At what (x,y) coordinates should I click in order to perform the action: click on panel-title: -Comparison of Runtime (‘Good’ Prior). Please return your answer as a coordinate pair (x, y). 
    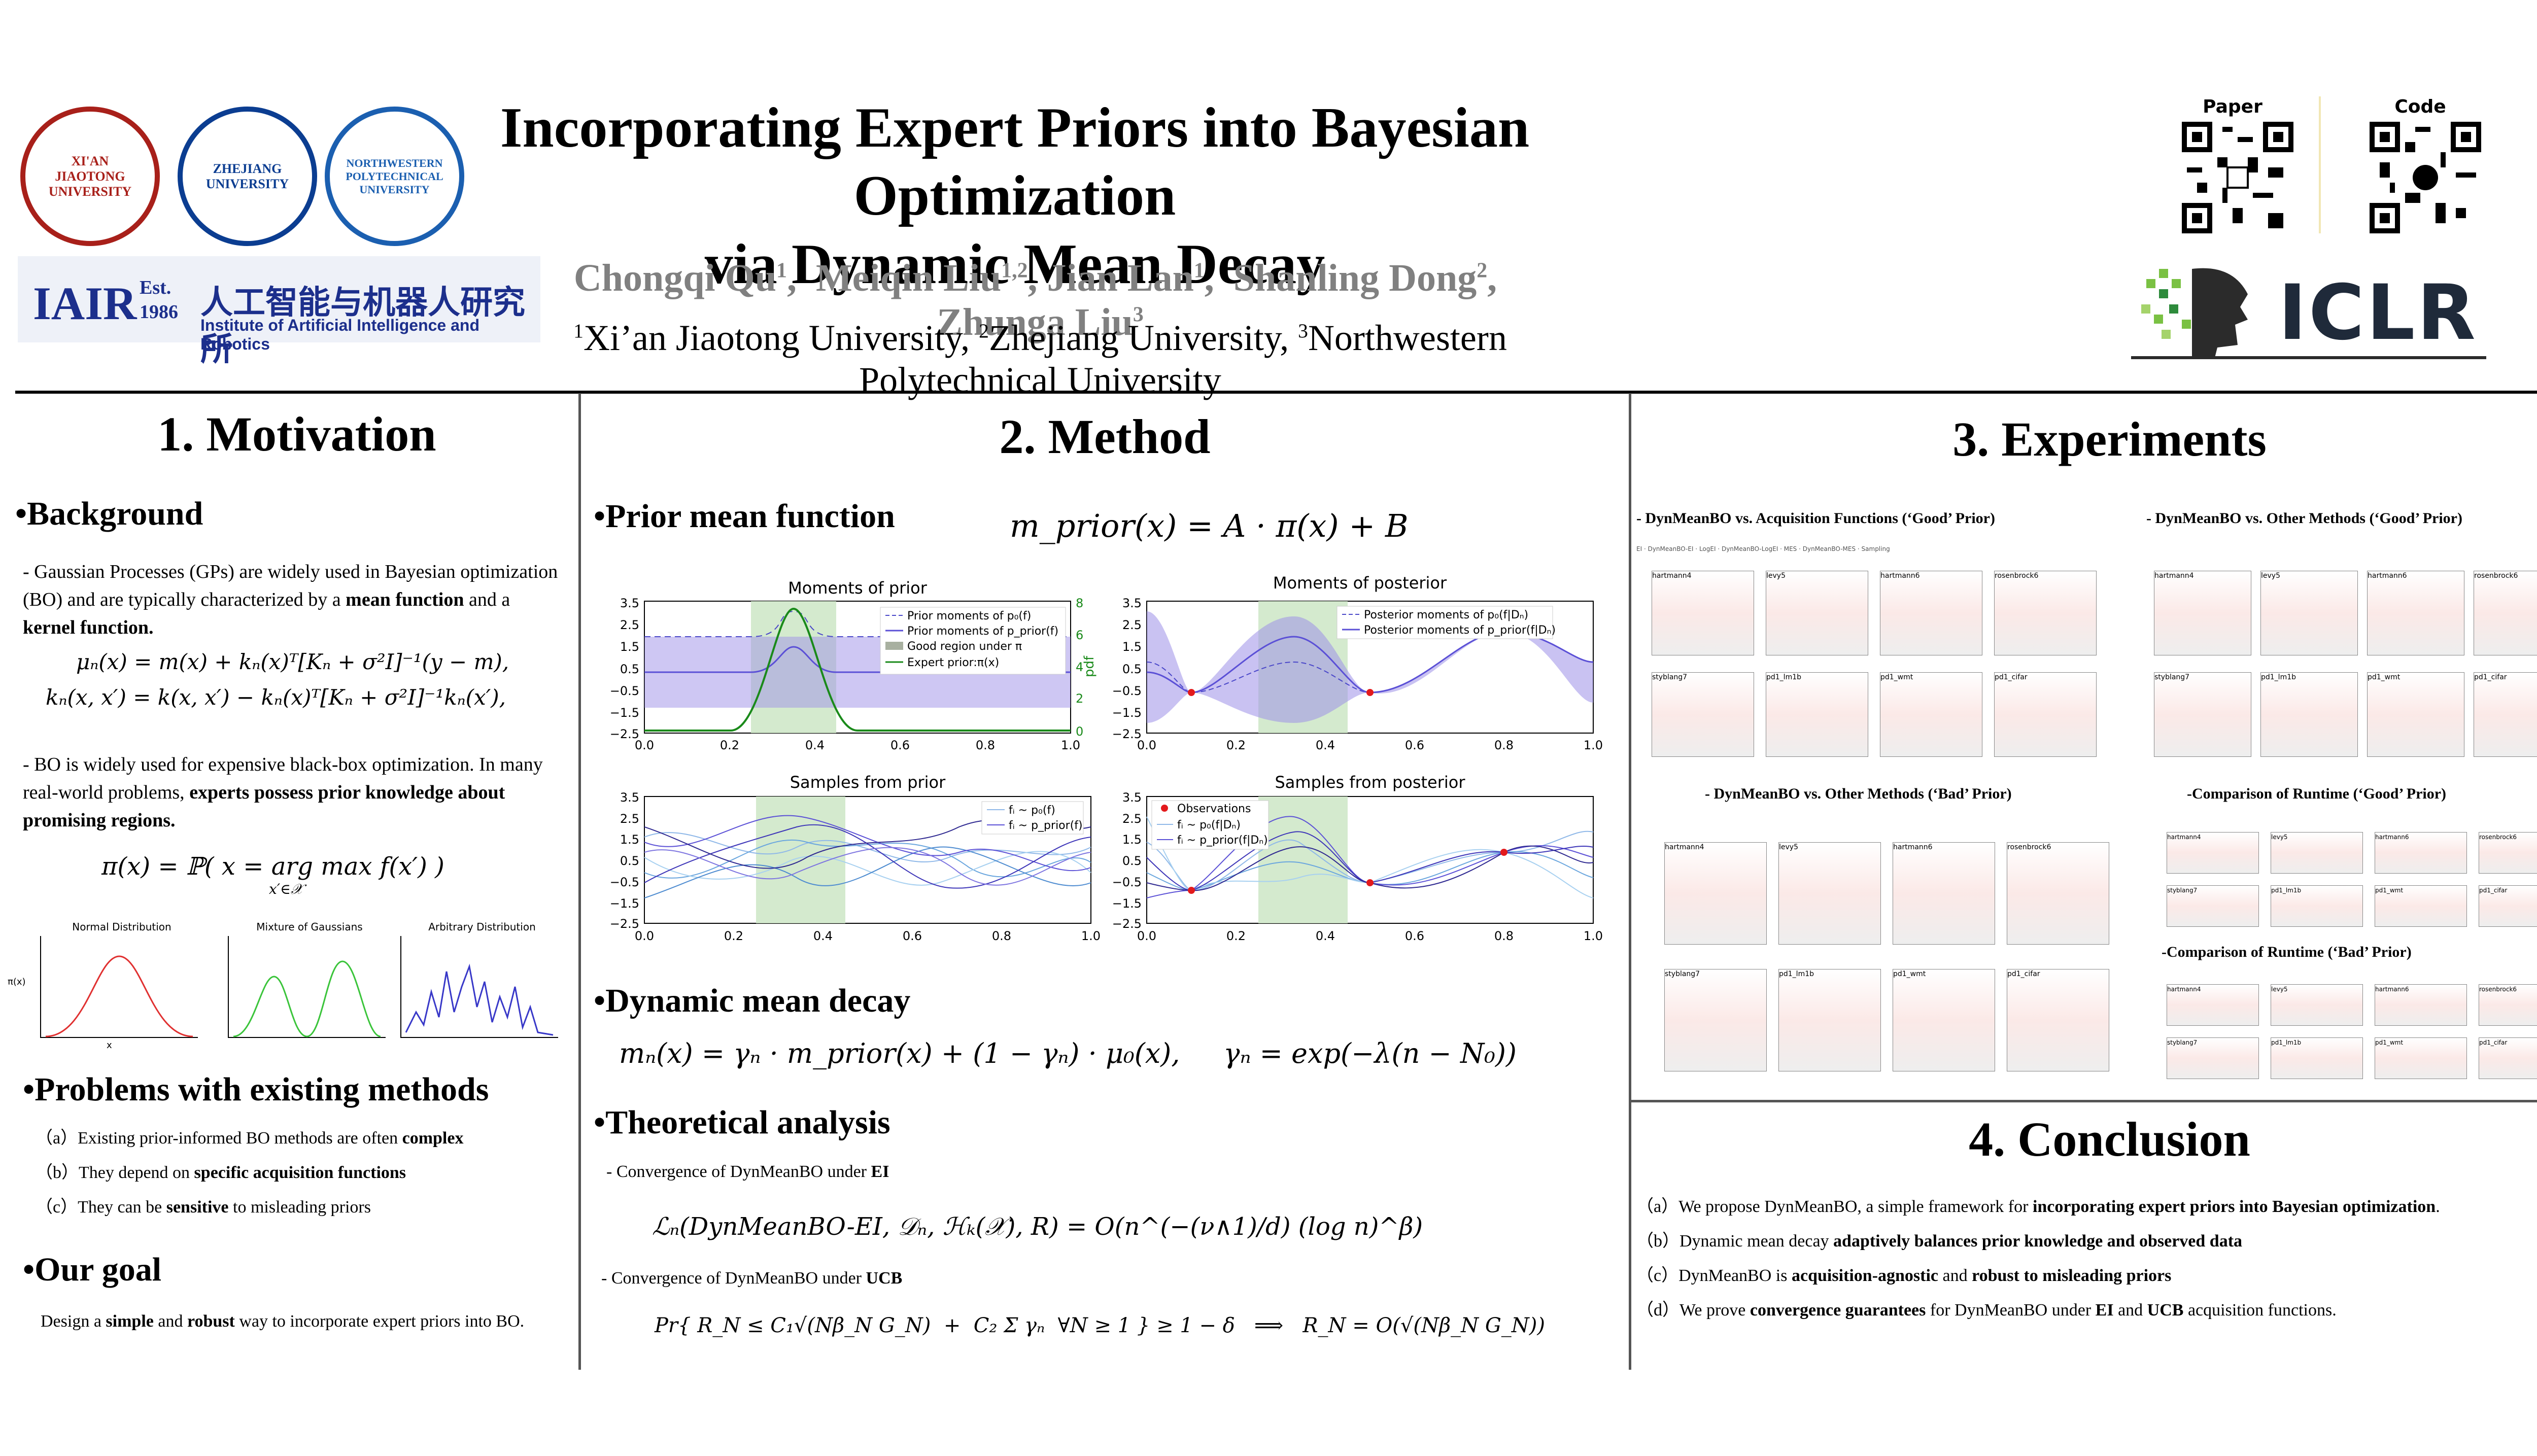
    Looking at the image, I should click on (2317, 793).